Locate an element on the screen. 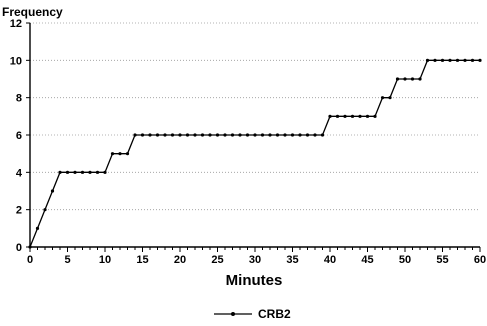 The height and width of the screenshot is (326, 487). x-tick-label: 20 is located at coordinates (180, 260).